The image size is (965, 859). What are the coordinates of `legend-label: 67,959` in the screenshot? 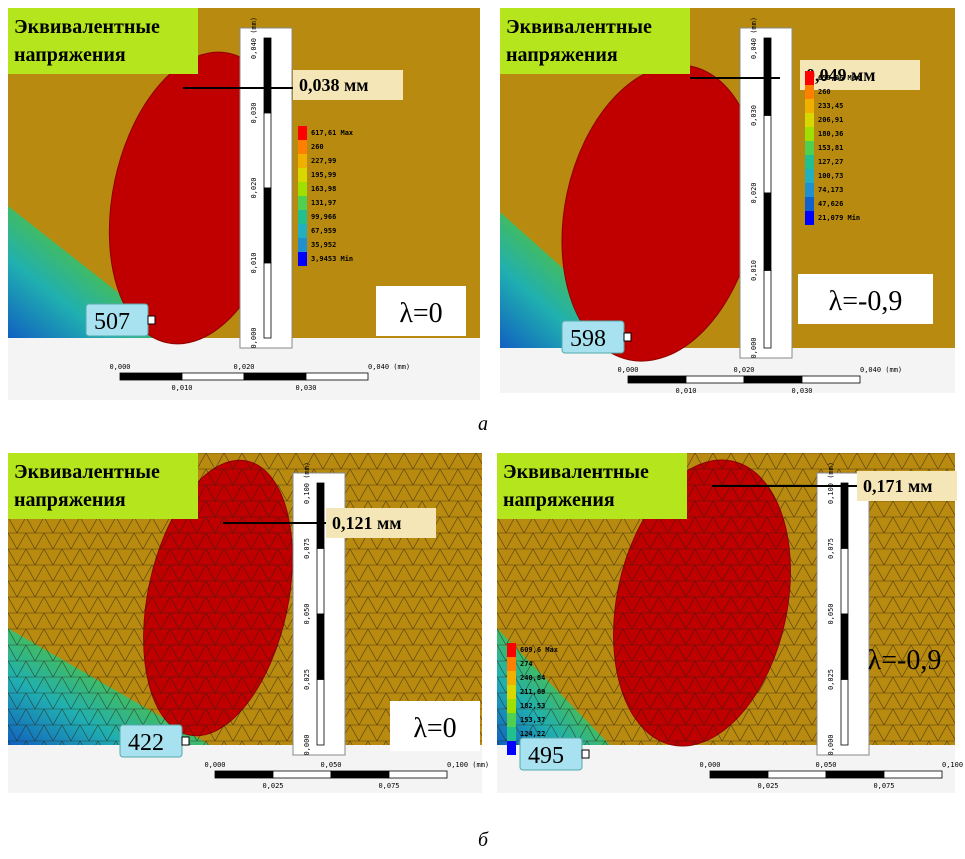 It's located at (323, 231).